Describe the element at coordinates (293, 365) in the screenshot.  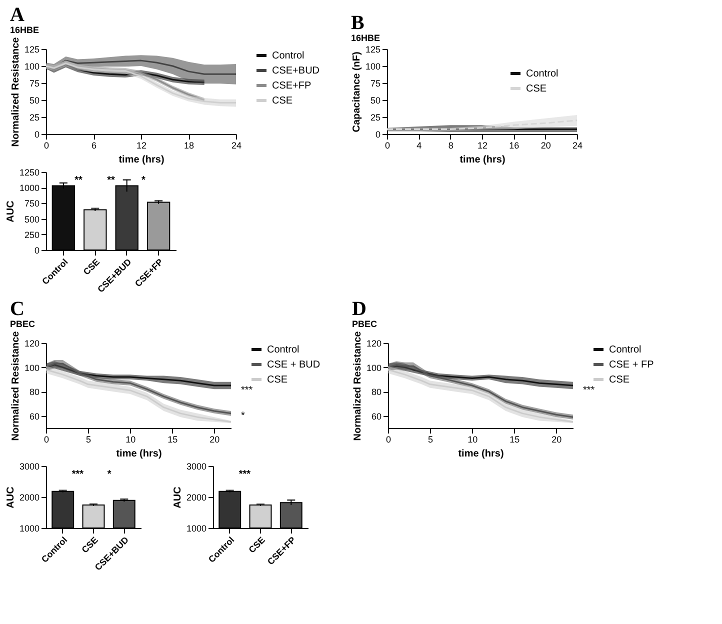
I see `legend-label: CSE + BUD` at that location.